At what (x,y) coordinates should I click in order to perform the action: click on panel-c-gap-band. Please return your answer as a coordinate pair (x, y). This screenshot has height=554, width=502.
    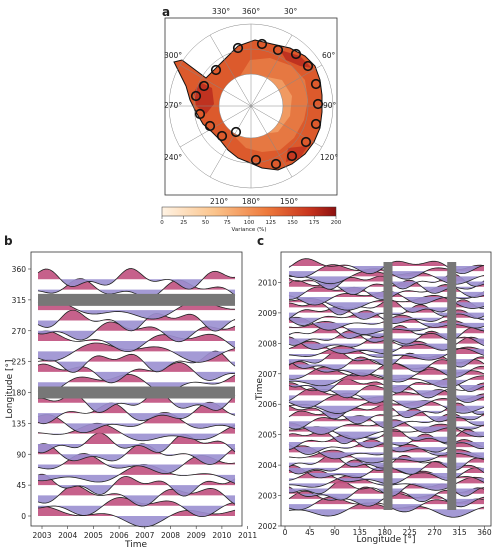
    Looking at the image, I should click on (388, 386).